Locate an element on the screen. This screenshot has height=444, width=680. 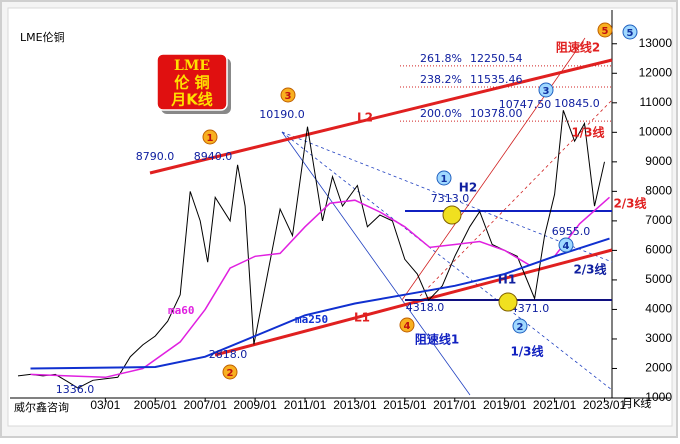
y-tick-label: 10000 is located at coordinates (656, 131).